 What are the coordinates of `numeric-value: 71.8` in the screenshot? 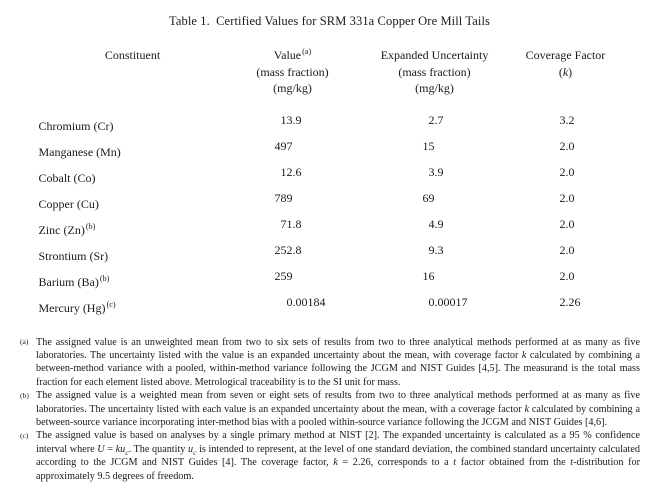 It's located at (293, 225).